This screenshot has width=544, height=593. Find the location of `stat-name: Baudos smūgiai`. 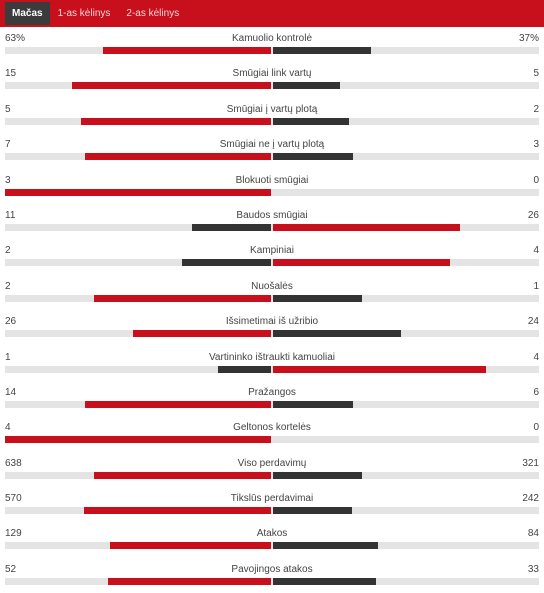

stat-name: Baudos smūgiai is located at coordinates (272, 215).